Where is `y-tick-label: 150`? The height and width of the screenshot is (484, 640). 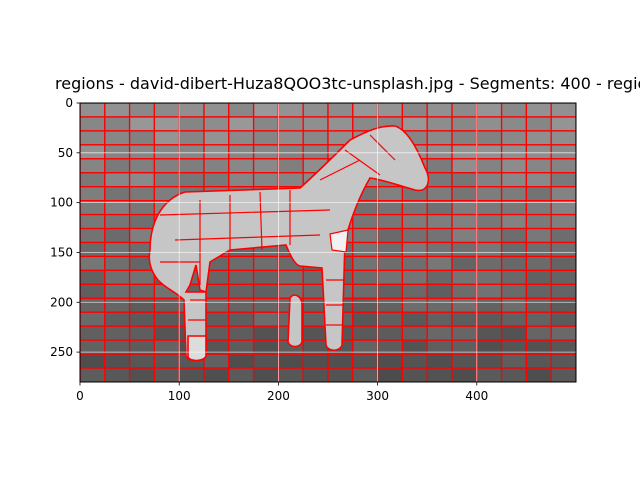
y-tick-label: 150 is located at coordinates (61, 252).